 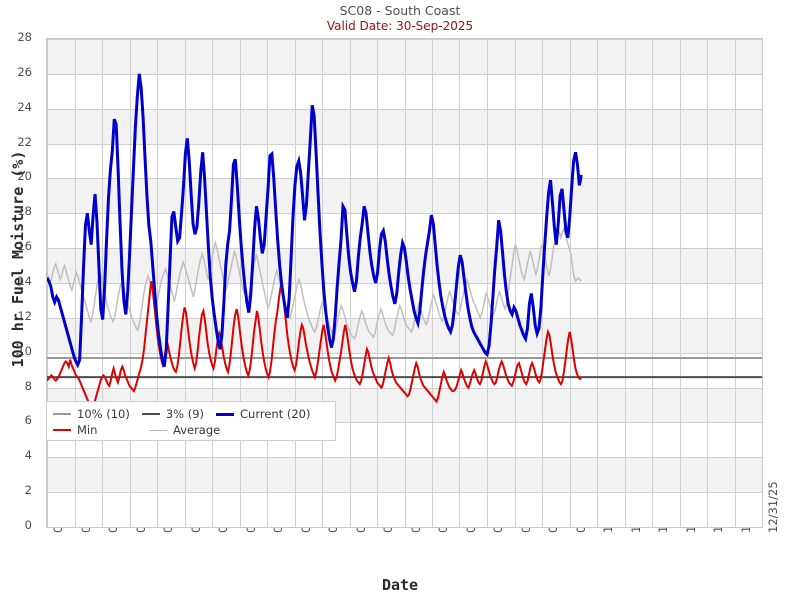 I want to click on y-axis-tick-label: 2, so click(x=28, y=490).